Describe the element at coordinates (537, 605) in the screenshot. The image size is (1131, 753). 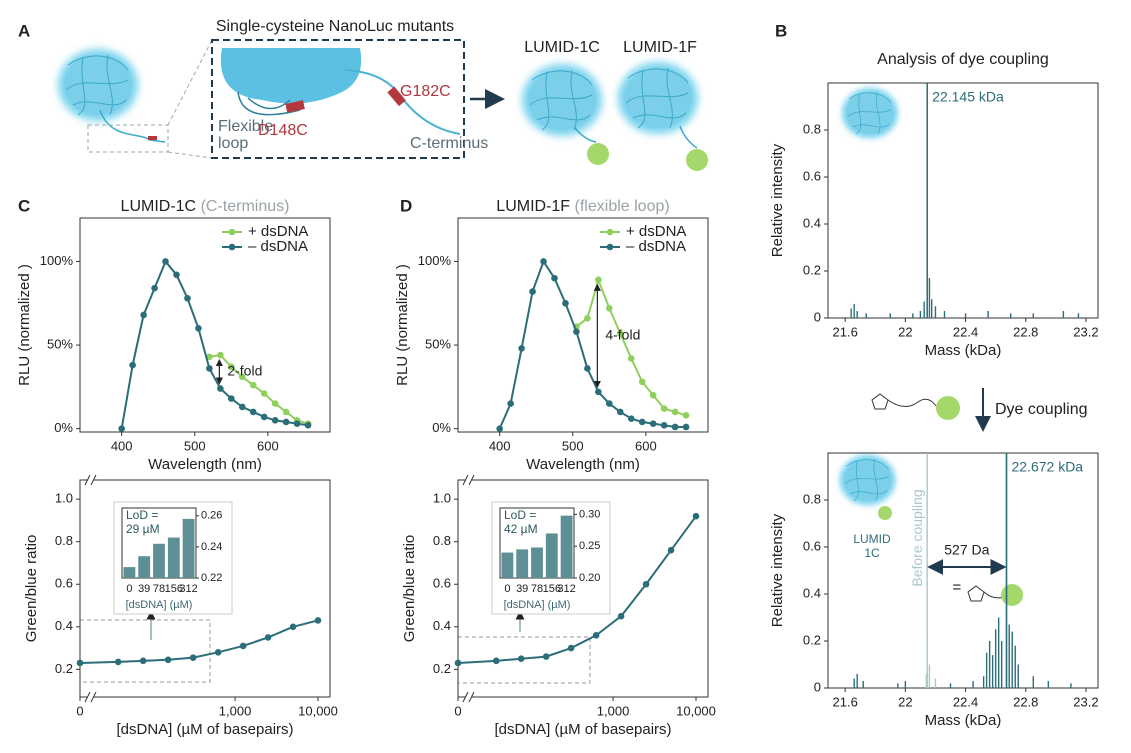
I see `x-axis-label: [dsDNA] (µM)` at that location.